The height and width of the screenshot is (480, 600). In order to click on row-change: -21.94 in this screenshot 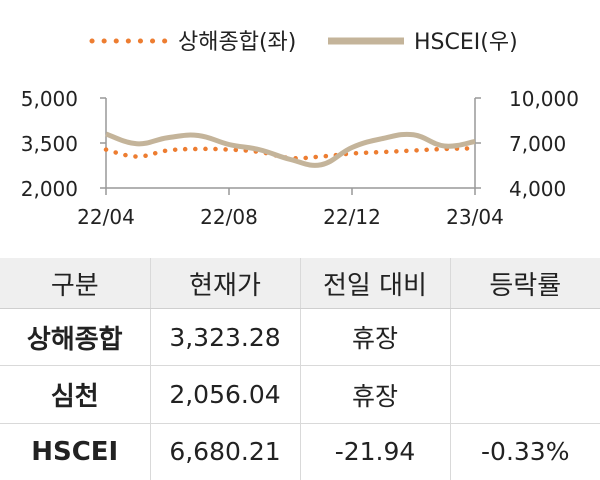, I will do `click(375, 451)`.